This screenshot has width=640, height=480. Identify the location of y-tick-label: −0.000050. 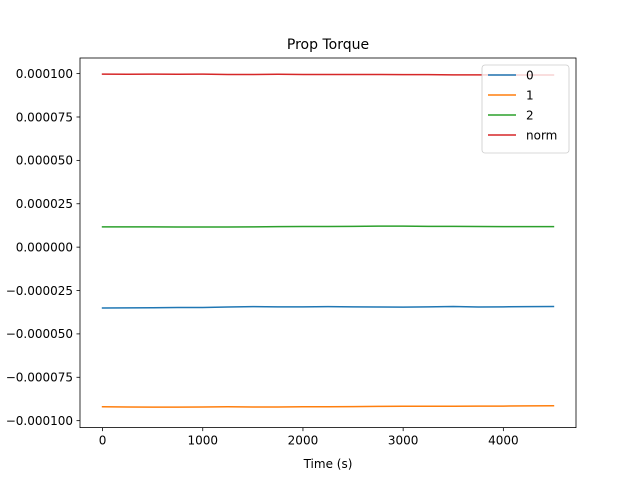
(39, 334).